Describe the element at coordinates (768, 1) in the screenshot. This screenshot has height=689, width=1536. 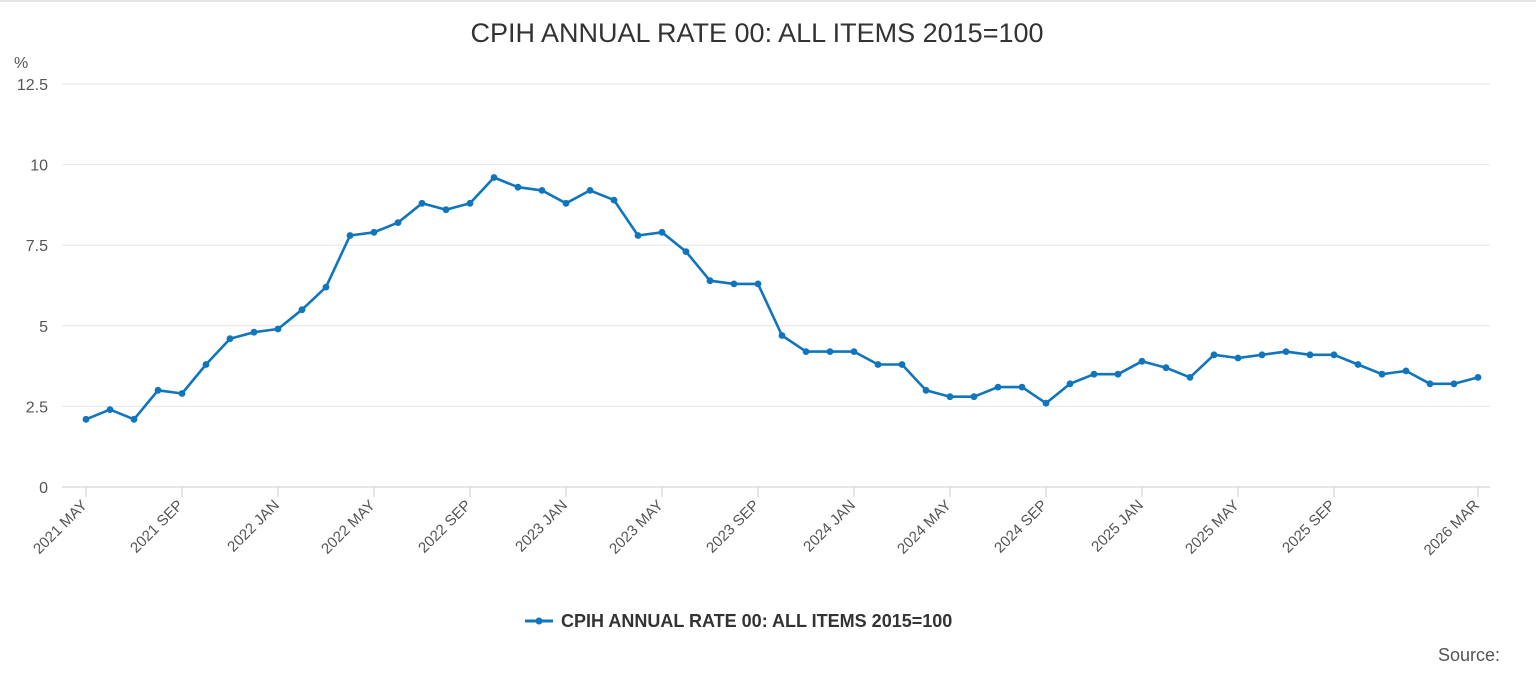
I see `top-border` at that location.